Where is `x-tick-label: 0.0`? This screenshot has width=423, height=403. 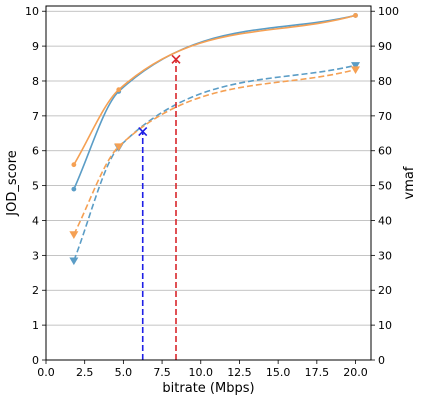 x-tick-label: 0.0 is located at coordinates (46, 372).